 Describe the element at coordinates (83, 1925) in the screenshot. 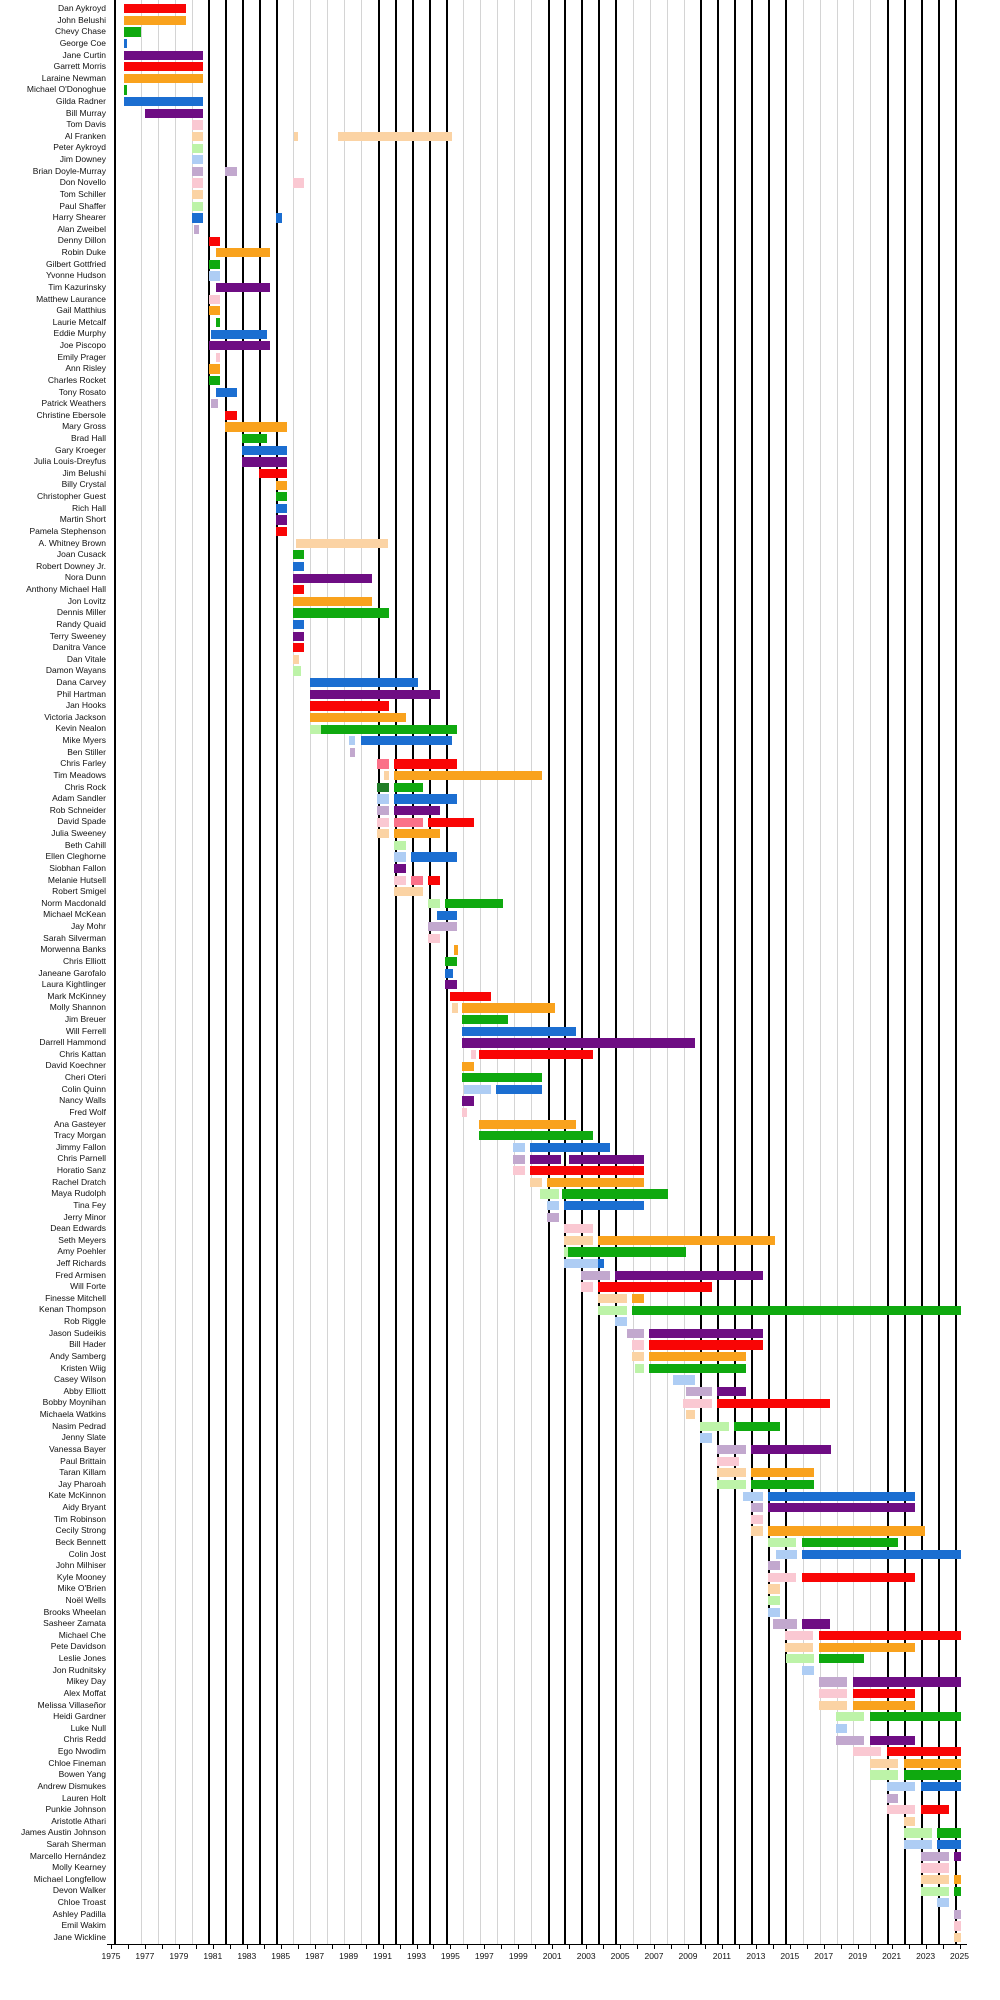

I see `cast-member-label: Emil Wakim` at that location.